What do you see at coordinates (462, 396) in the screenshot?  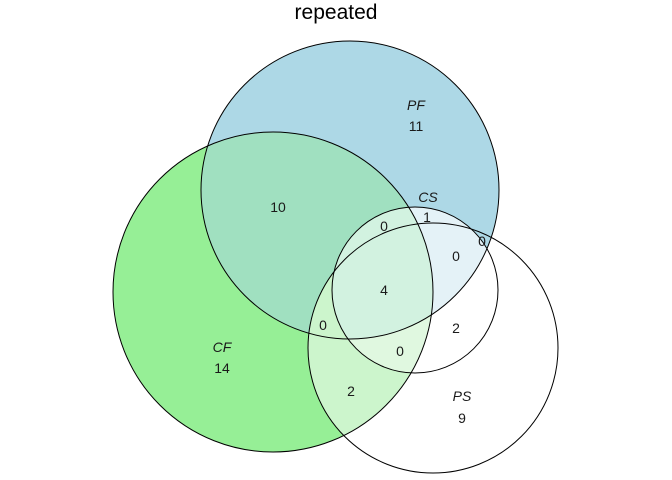 I see `set-label-ps: PS` at bounding box center [462, 396].